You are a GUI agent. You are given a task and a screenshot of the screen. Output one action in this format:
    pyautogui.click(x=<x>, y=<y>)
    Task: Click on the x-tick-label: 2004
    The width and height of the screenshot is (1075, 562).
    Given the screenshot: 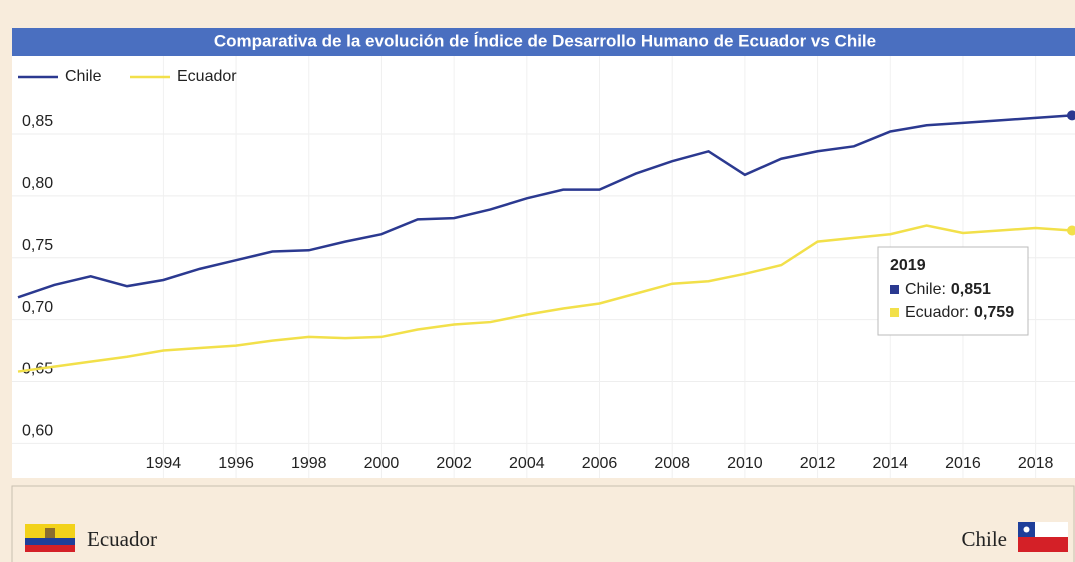 What is the action you would take?
    pyautogui.click(x=527, y=463)
    